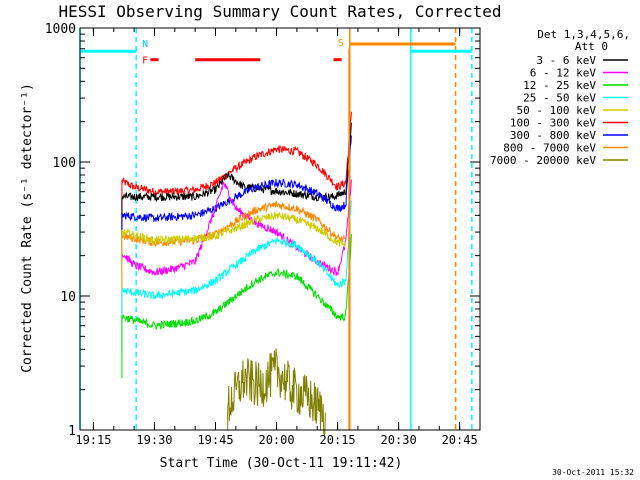 The image size is (640, 480). What do you see at coordinates (559, 98) in the screenshot?
I see `legend-label-3: 25 - 50 keV` at bounding box center [559, 98].